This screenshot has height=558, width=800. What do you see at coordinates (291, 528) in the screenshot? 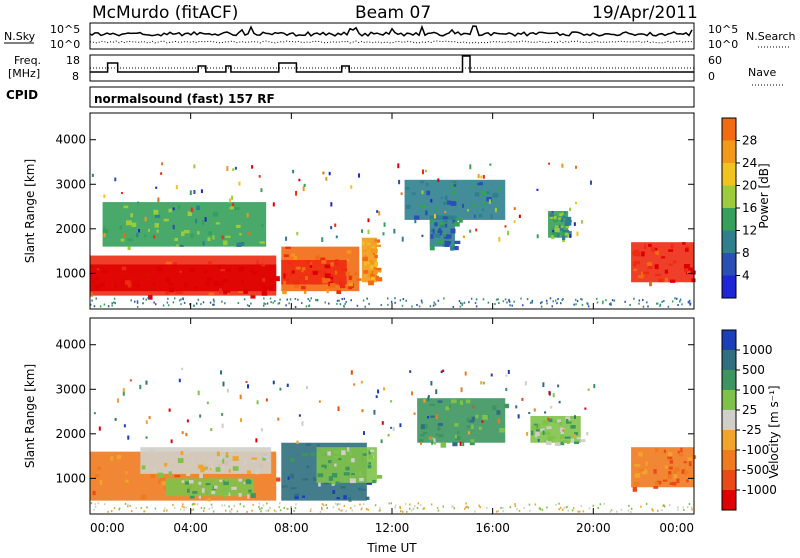
I see `x-tick-label: 08:00` at bounding box center [291, 528].